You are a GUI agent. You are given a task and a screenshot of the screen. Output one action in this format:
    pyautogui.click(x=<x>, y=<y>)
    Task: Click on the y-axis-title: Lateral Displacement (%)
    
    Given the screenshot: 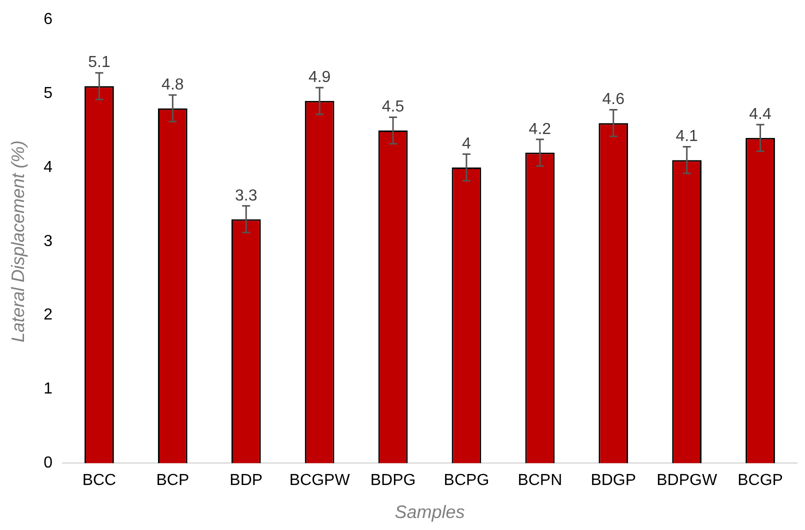 What is the action you would take?
    pyautogui.click(x=18, y=241)
    